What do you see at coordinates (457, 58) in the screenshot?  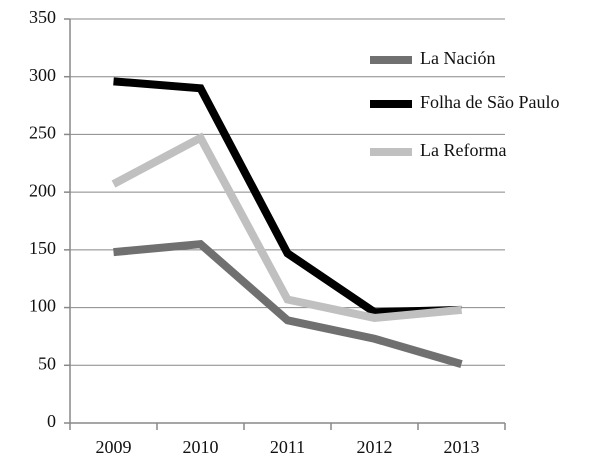 I see `legend-label: La Nación` at bounding box center [457, 58].